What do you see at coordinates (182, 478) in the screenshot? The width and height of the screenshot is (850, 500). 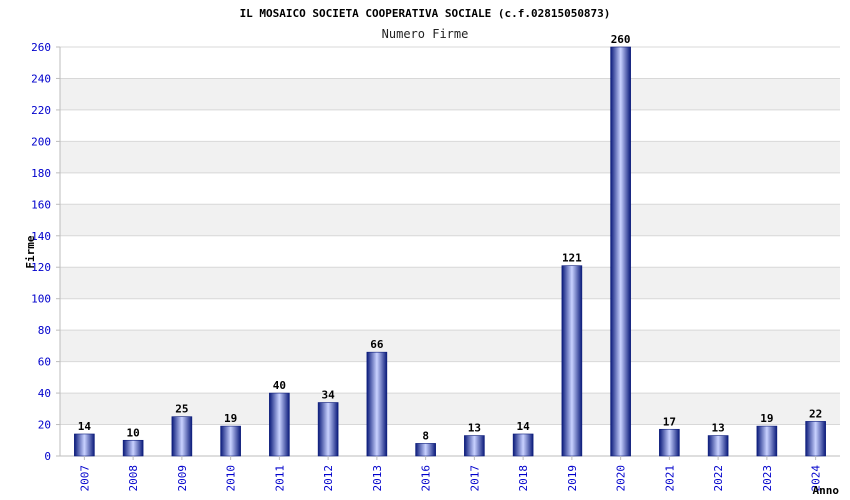 I see `x-tick-label: 2009` at bounding box center [182, 478].